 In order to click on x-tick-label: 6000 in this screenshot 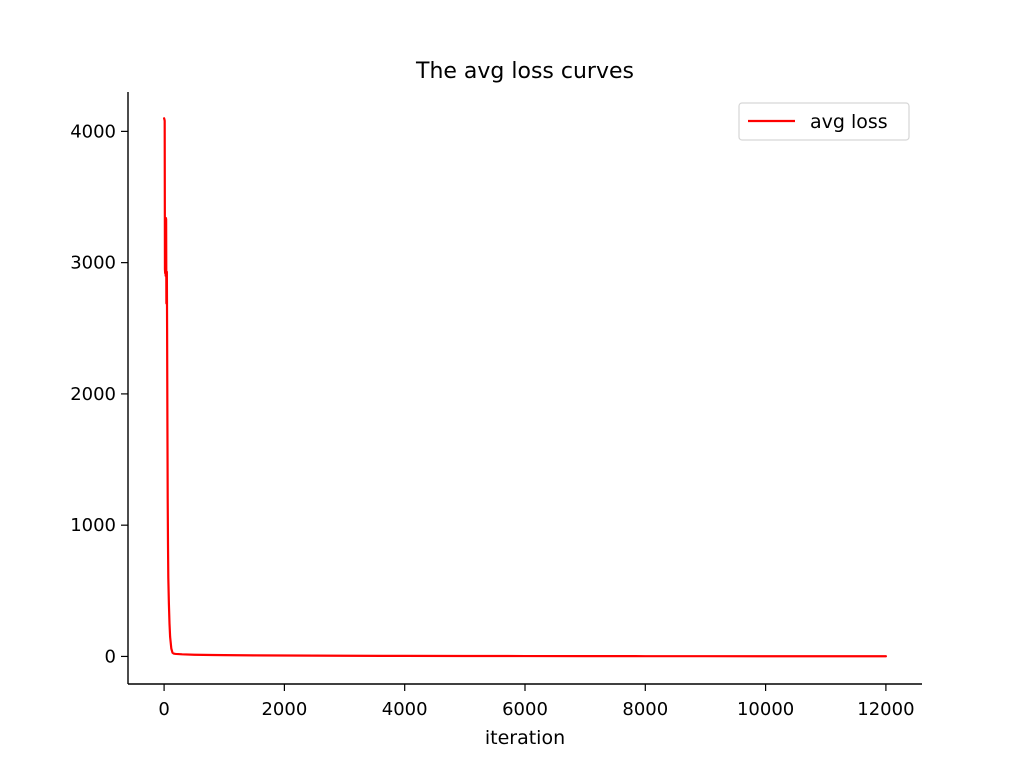, I will do `click(525, 709)`.